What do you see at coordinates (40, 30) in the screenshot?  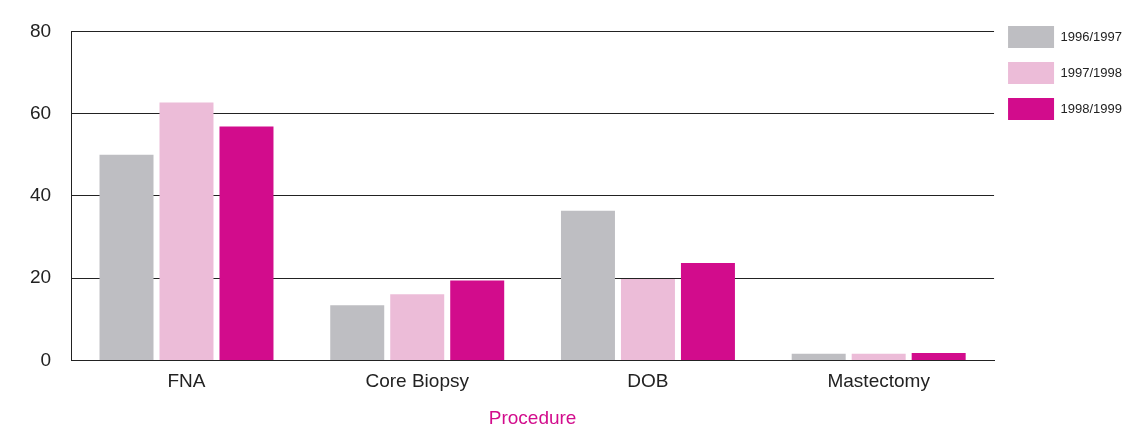 I see `y-tick-label: 80` at bounding box center [40, 30].